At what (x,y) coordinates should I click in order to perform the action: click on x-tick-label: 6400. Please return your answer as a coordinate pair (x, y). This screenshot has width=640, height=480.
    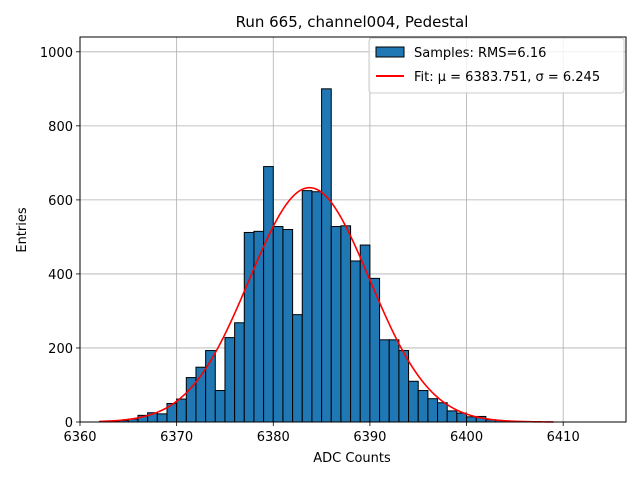
    Looking at the image, I should click on (466, 437).